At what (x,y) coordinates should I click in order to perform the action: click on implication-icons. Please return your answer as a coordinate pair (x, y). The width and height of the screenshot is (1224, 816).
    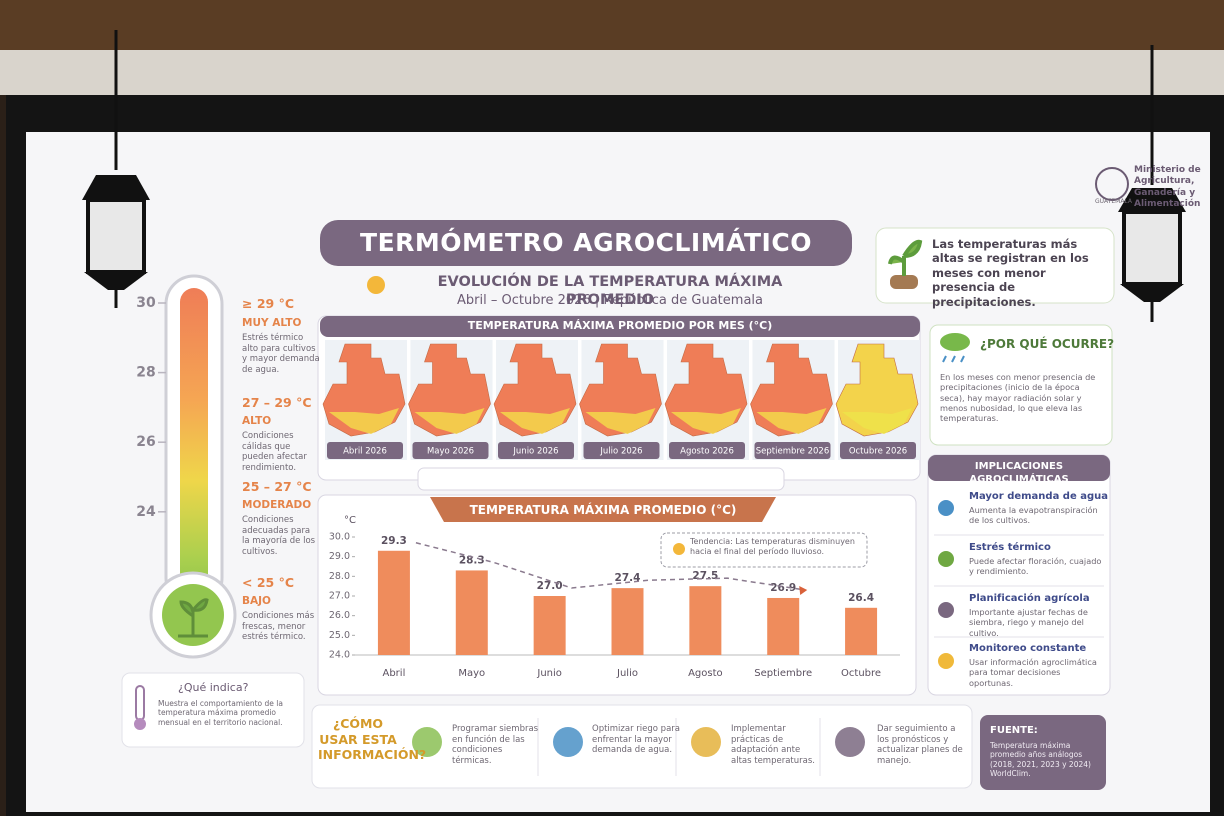
    Looking at the image, I should click on (1019, 584).